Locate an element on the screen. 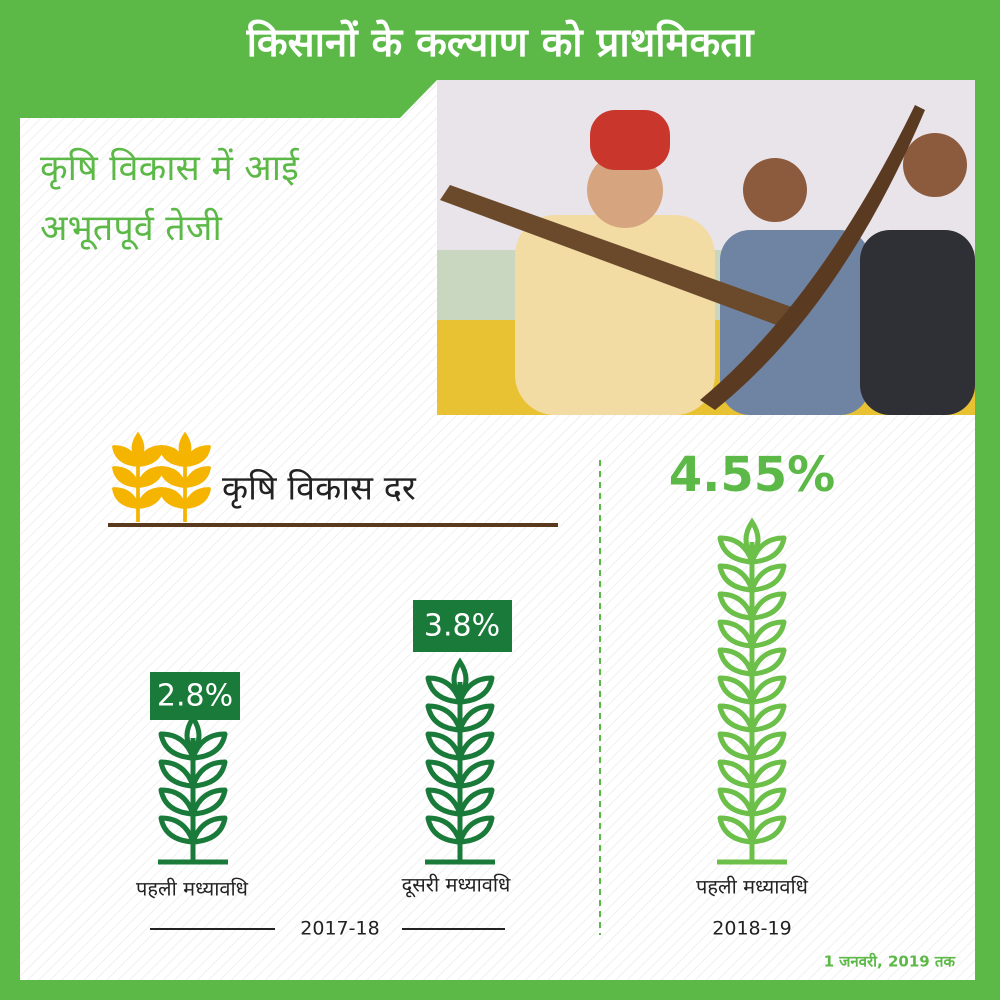 The width and height of the screenshot is (1000, 1000). value: 2.8% is located at coordinates (195, 696).